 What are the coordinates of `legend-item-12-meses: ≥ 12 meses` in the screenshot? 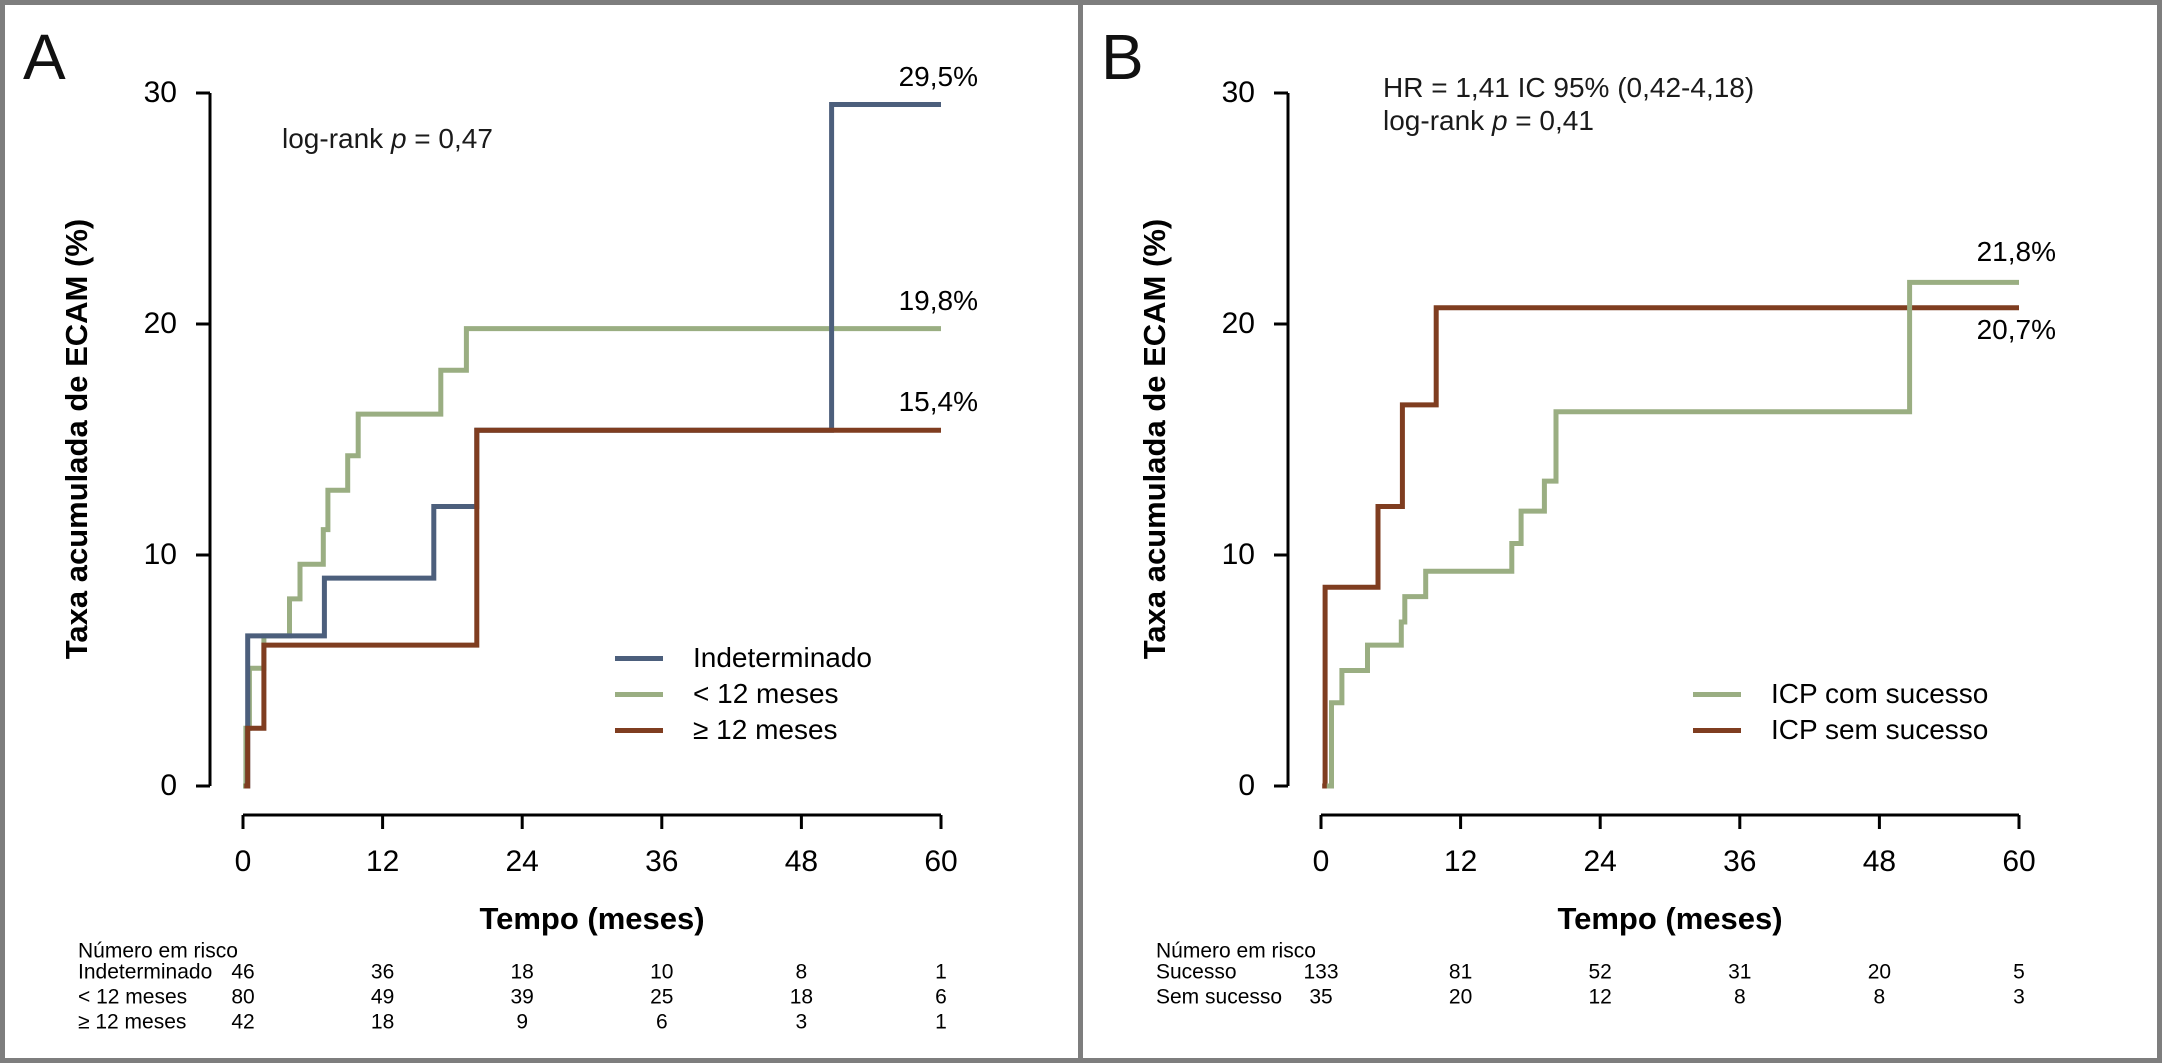 It's located at (743, 730).